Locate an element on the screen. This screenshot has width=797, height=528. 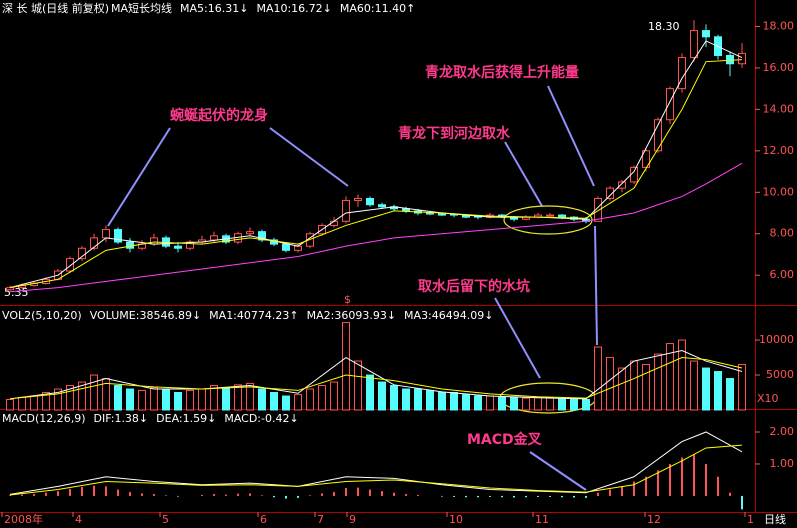
y-tick-label: 1.00 is located at coordinates (782, 463).